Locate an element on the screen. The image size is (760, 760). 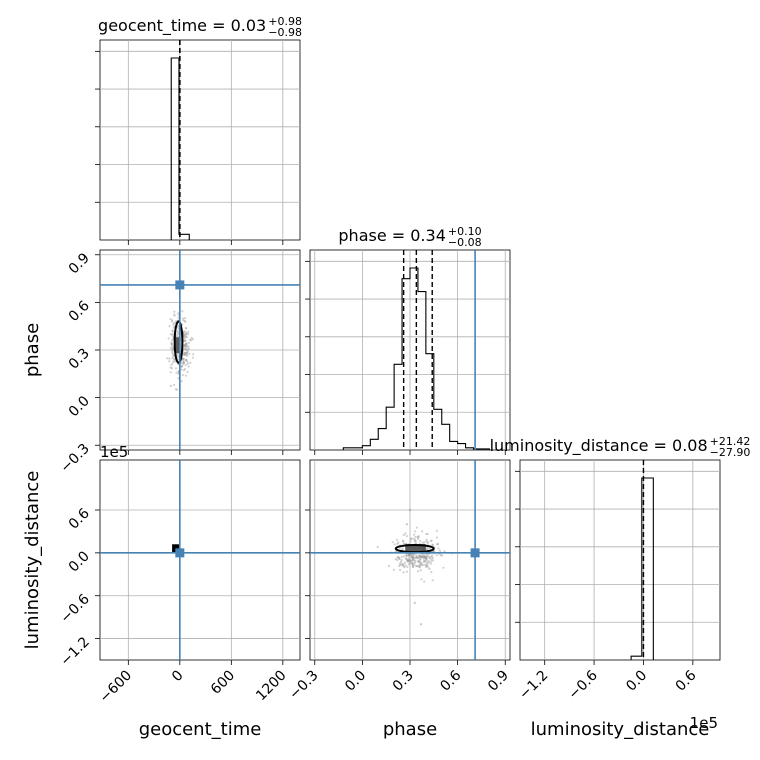
x-axis-label: geocent_time is located at coordinates (200, 729).